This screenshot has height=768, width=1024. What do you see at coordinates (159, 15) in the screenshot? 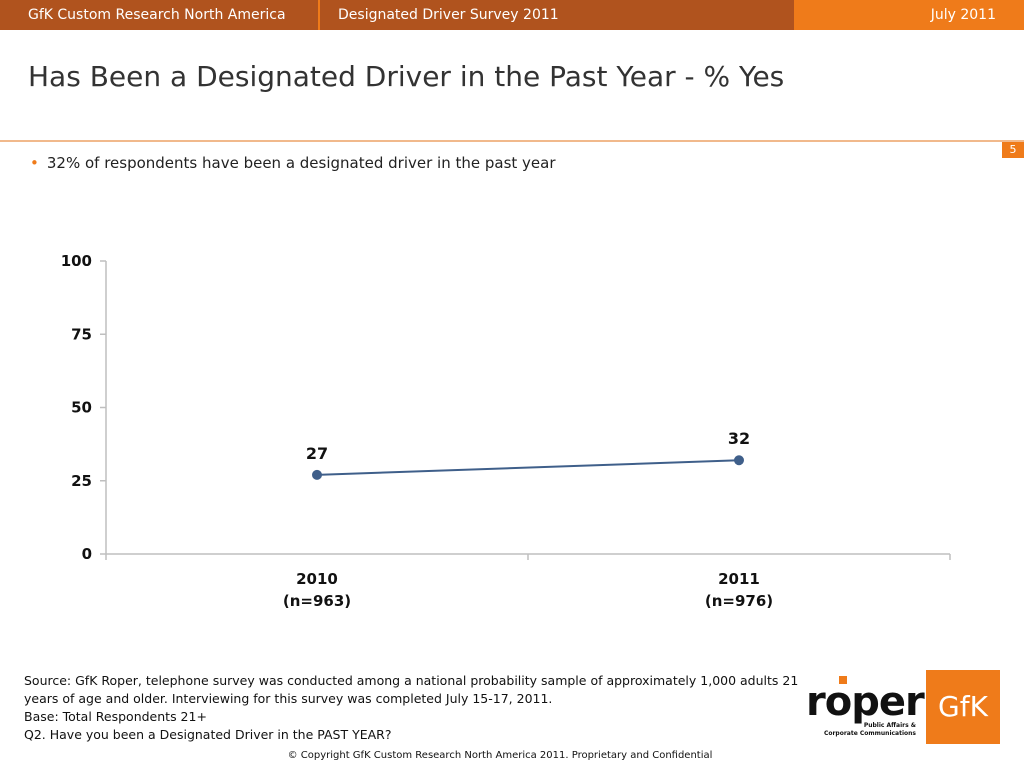
I see `header-org: GfK Custom Research North America` at bounding box center [159, 15].